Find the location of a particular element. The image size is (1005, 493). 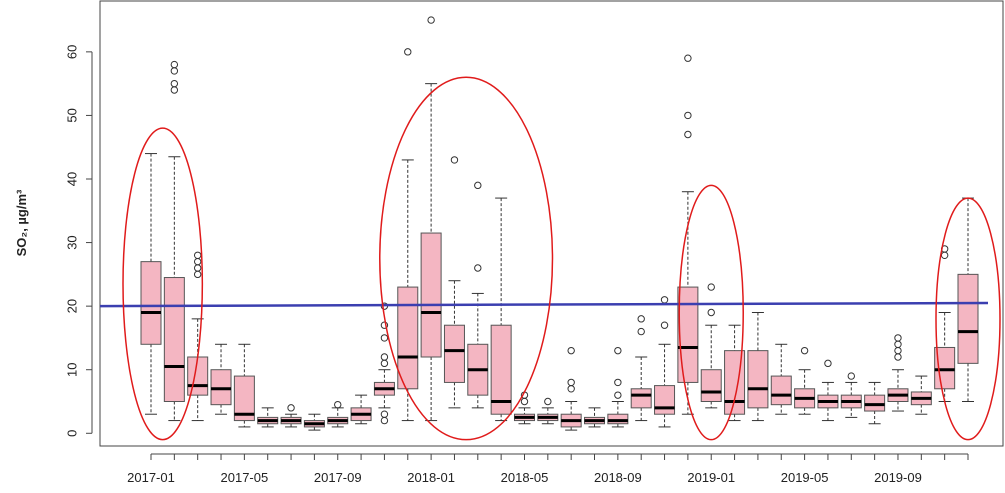

x-tick-label: 2017-09 is located at coordinates (338, 477).